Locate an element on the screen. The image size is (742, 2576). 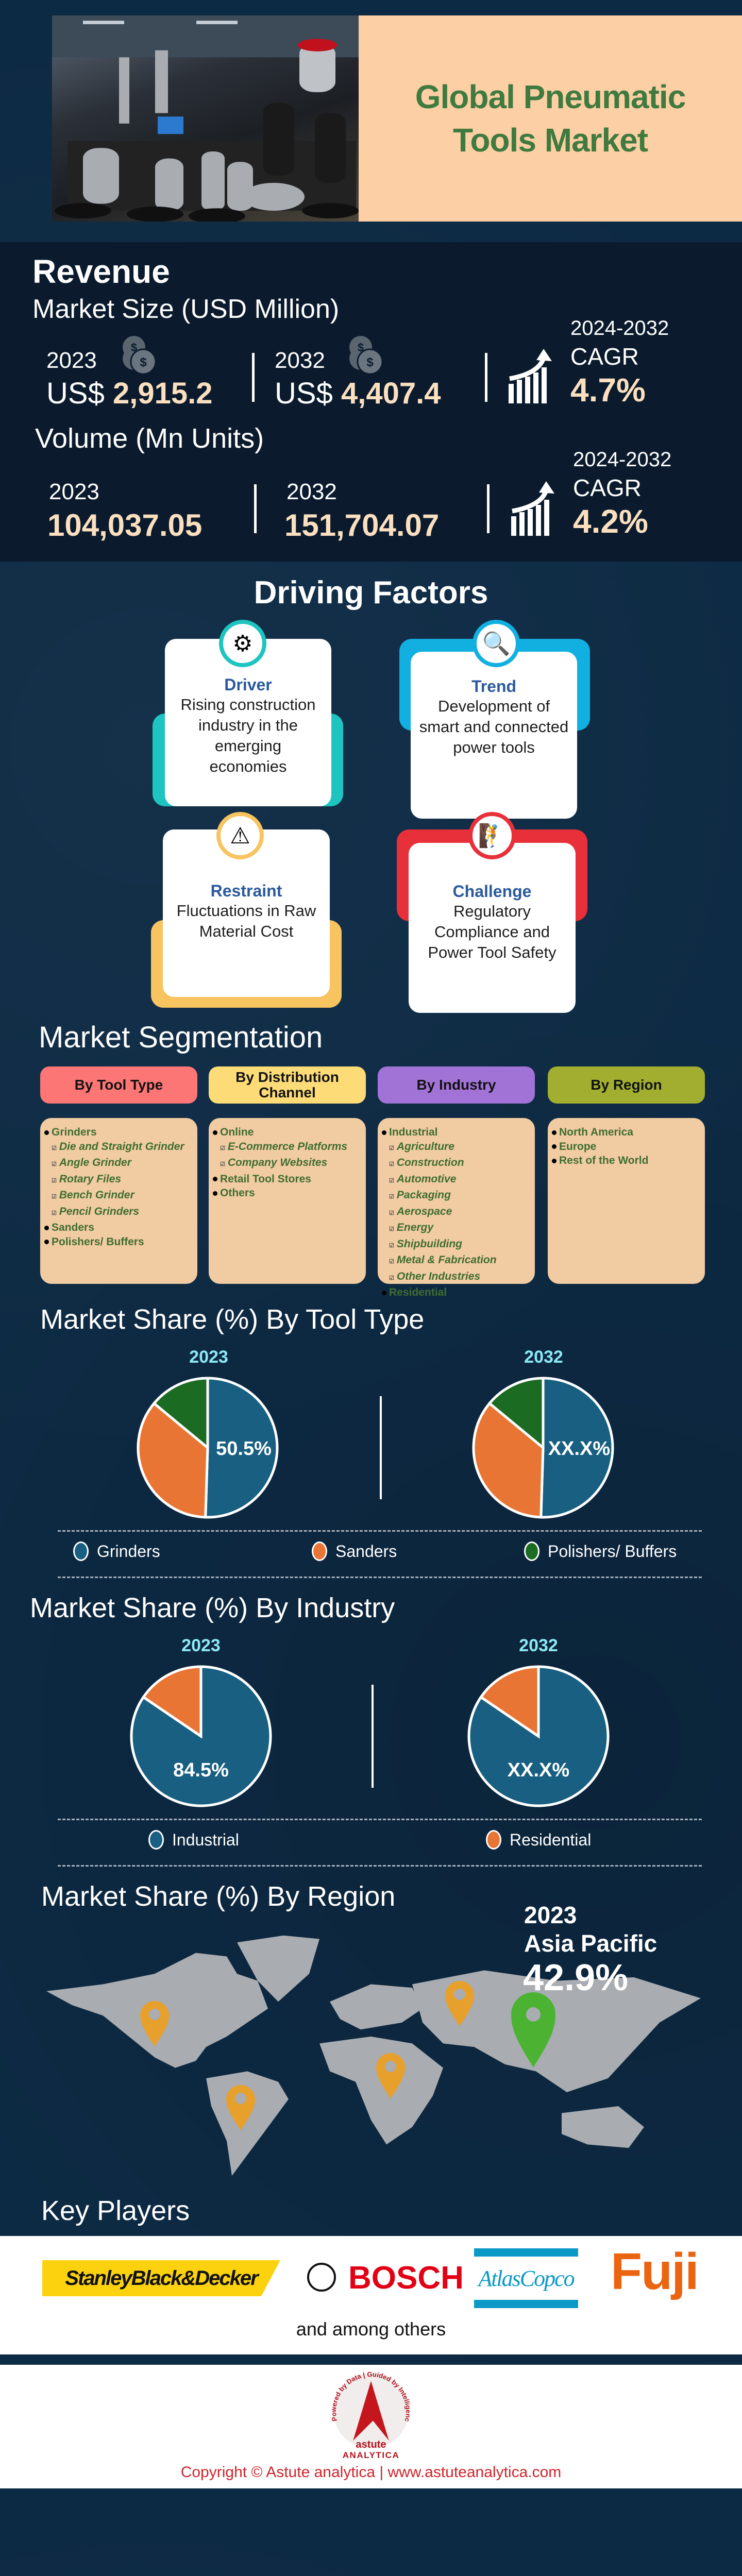
segment-item-label: Agriculture is located at coordinates (425, 1146).